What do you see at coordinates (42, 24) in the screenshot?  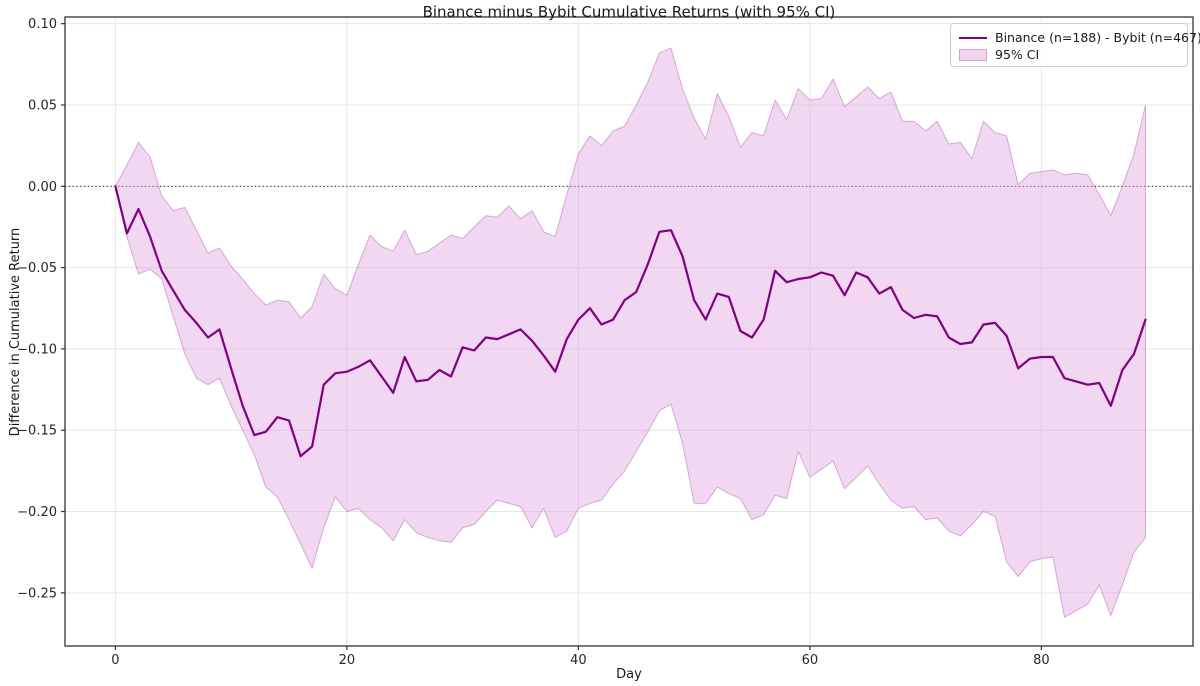 I see `y-tick-label: 0.10` at bounding box center [42, 24].